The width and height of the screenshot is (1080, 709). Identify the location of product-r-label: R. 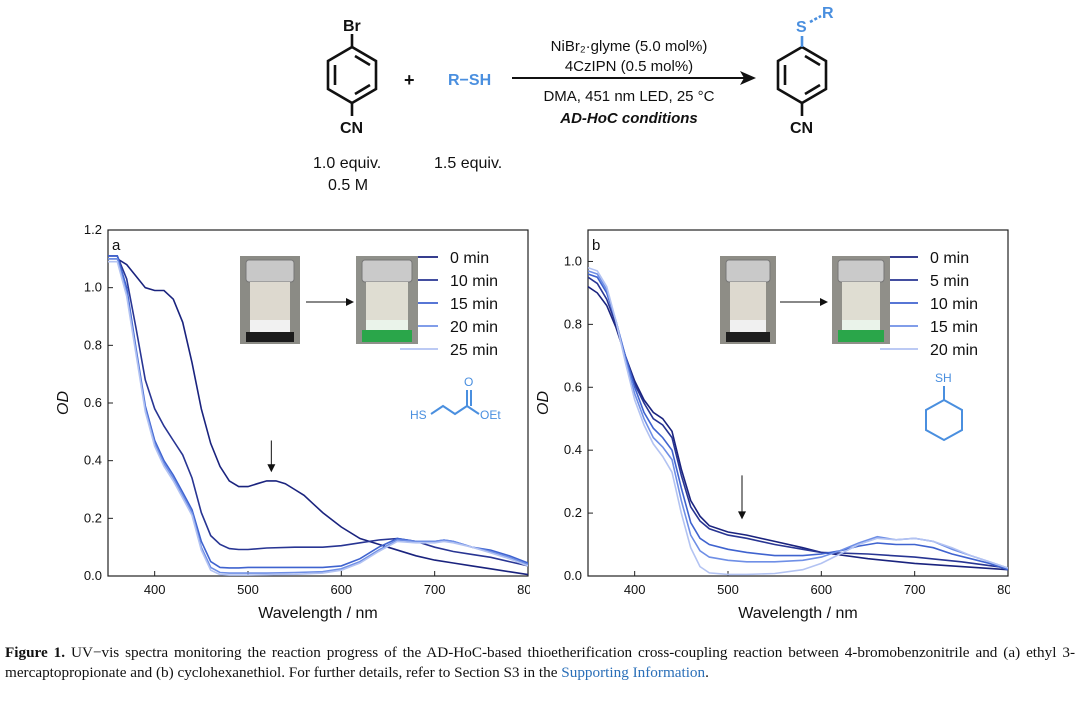
(828, 13).